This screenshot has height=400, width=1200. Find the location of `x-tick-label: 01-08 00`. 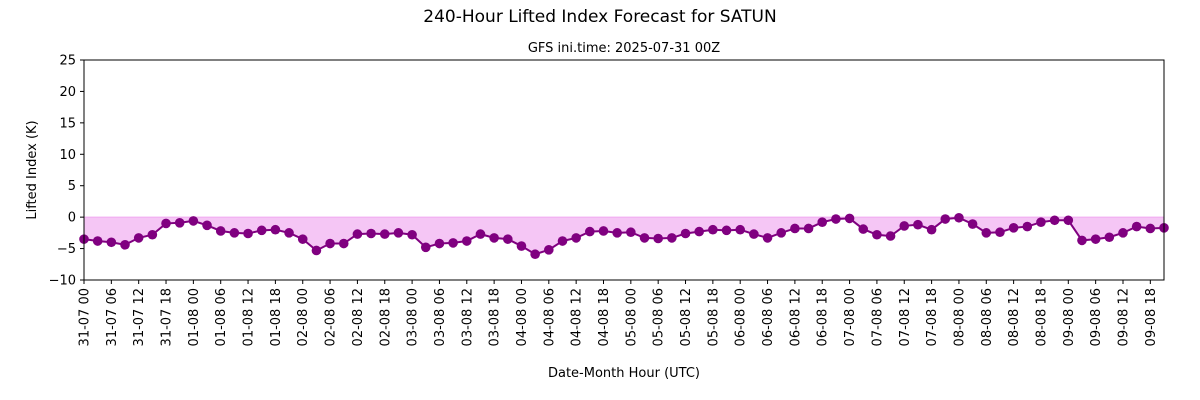

x-tick-label: 01-08 00 is located at coordinates (194, 317).